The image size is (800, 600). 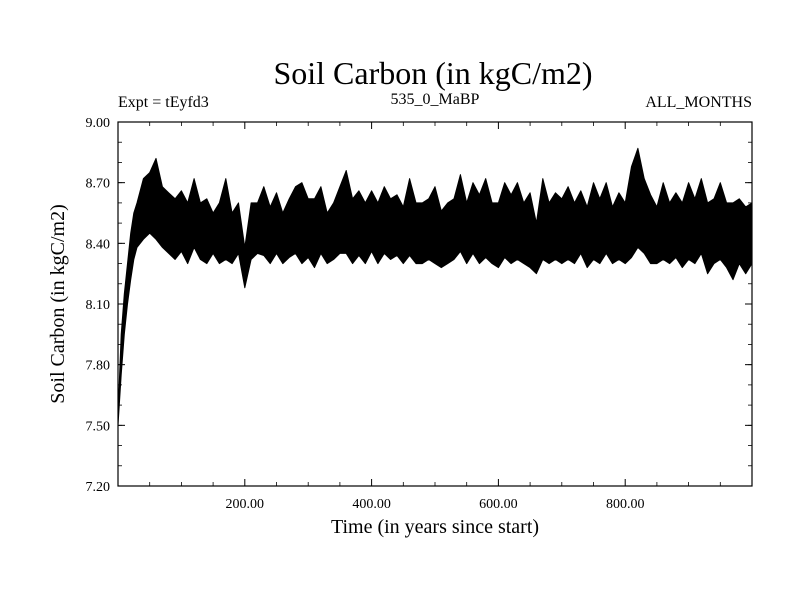 What do you see at coordinates (698, 102) in the screenshot?
I see `months-label: ALL_MONTHS` at bounding box center [698, 102].